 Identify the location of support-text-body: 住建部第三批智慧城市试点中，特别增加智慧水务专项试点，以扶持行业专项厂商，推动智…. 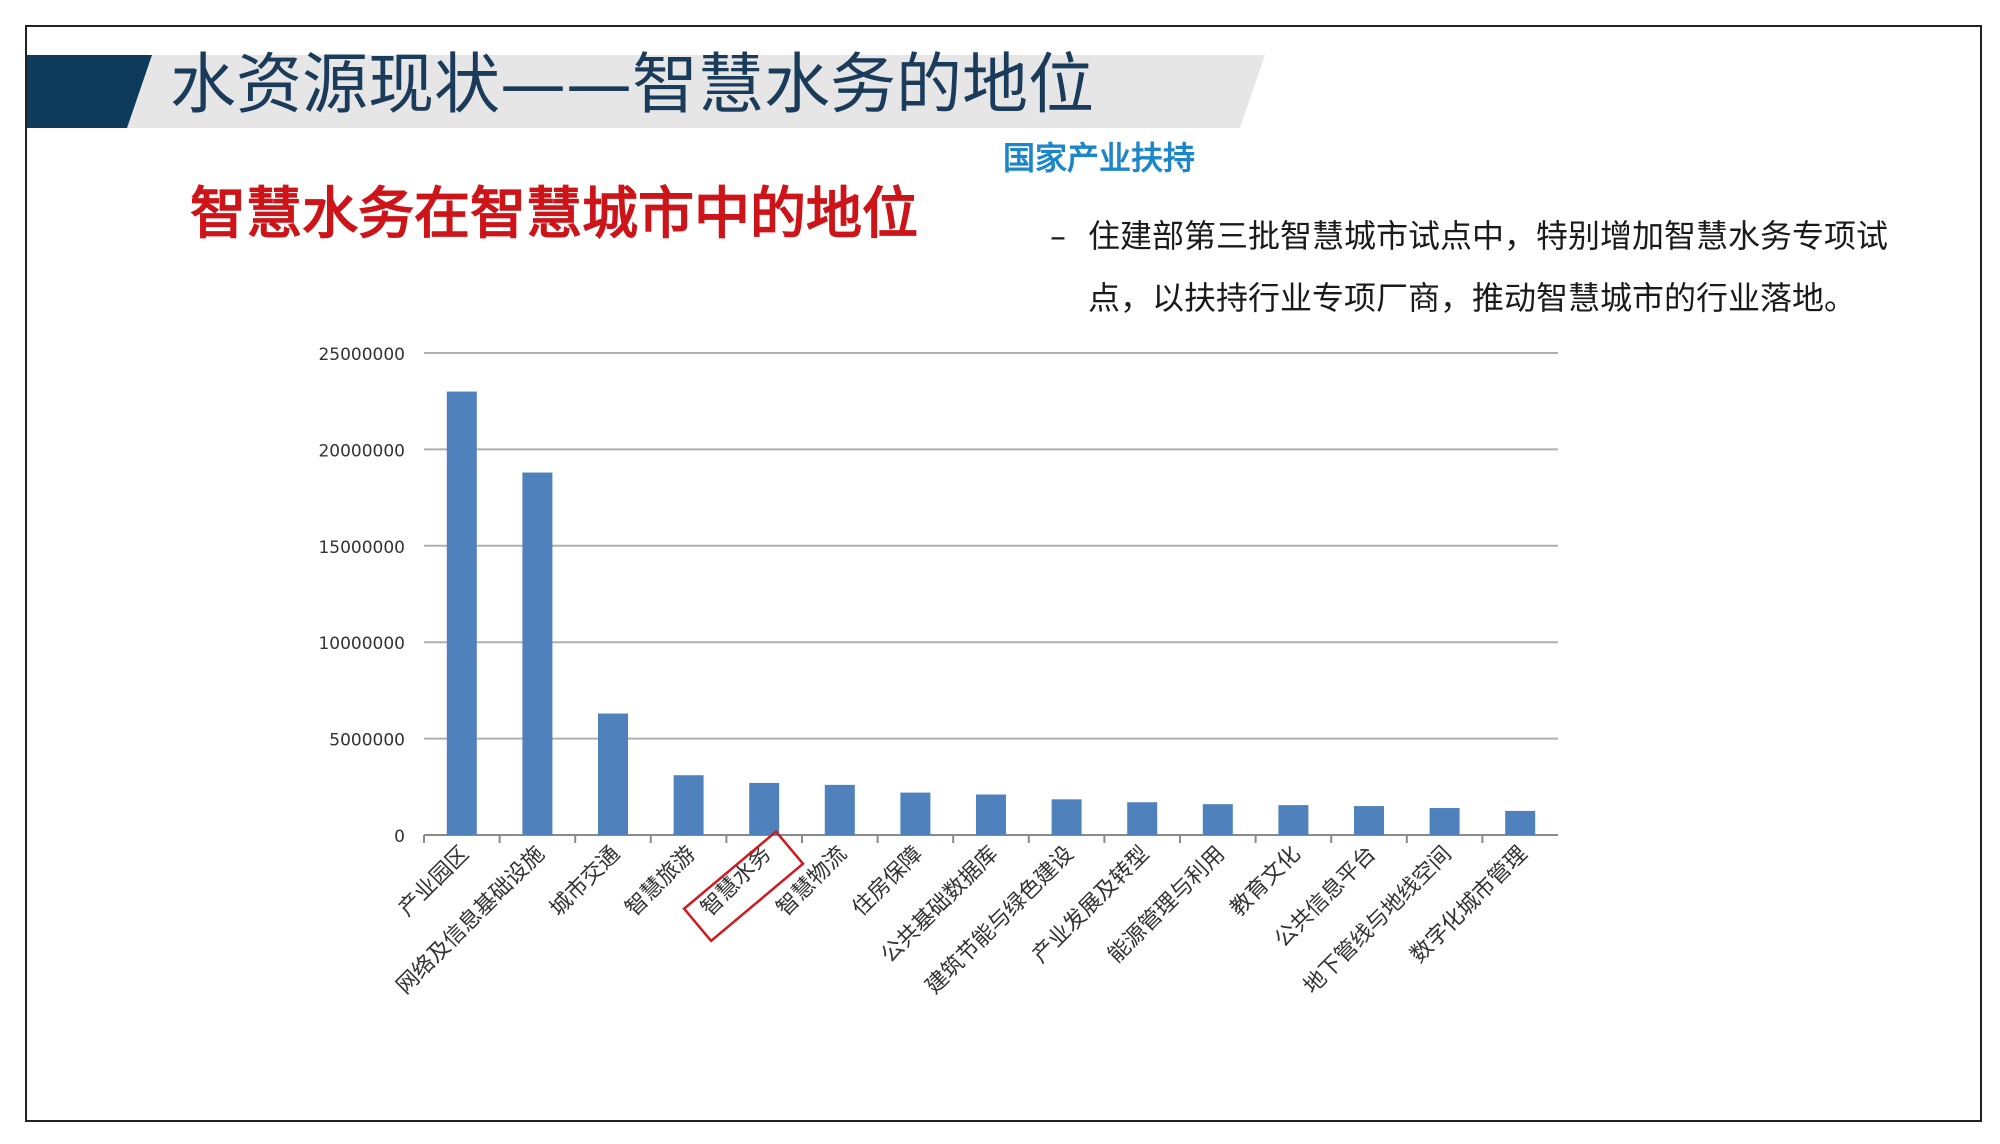
(1488, 267).